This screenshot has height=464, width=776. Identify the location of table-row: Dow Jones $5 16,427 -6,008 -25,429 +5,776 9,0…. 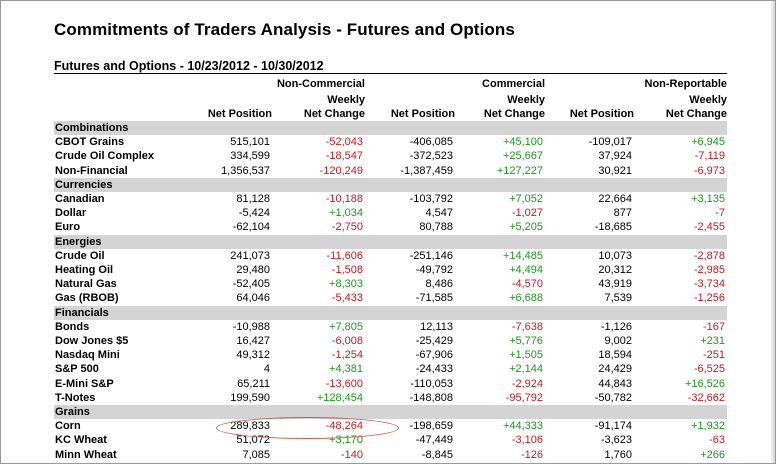
(390, 341).